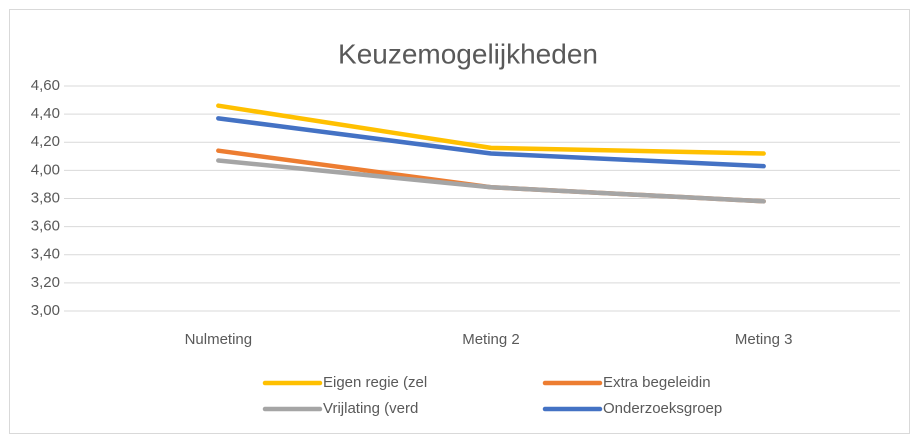 This screenshot has width=920, height=434. Describe the element at coordinates (45, 197) in the screenshot. I see `y-tick-label: 3,80` at that location.